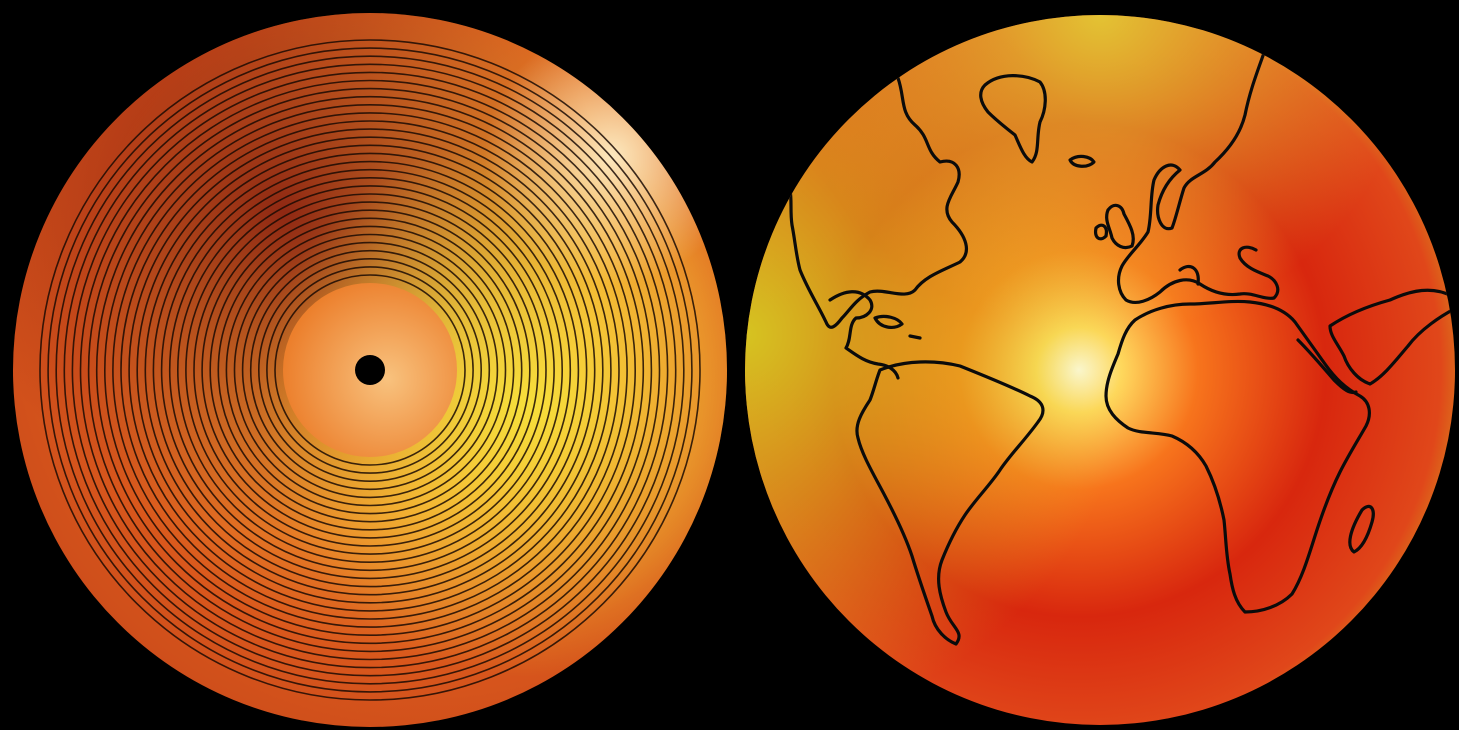 The image size is (1459, 730). What do you see at coordinates (1198, 176) in the screenshot?
I see `europe-outline` at bounding box center [1198, 176].